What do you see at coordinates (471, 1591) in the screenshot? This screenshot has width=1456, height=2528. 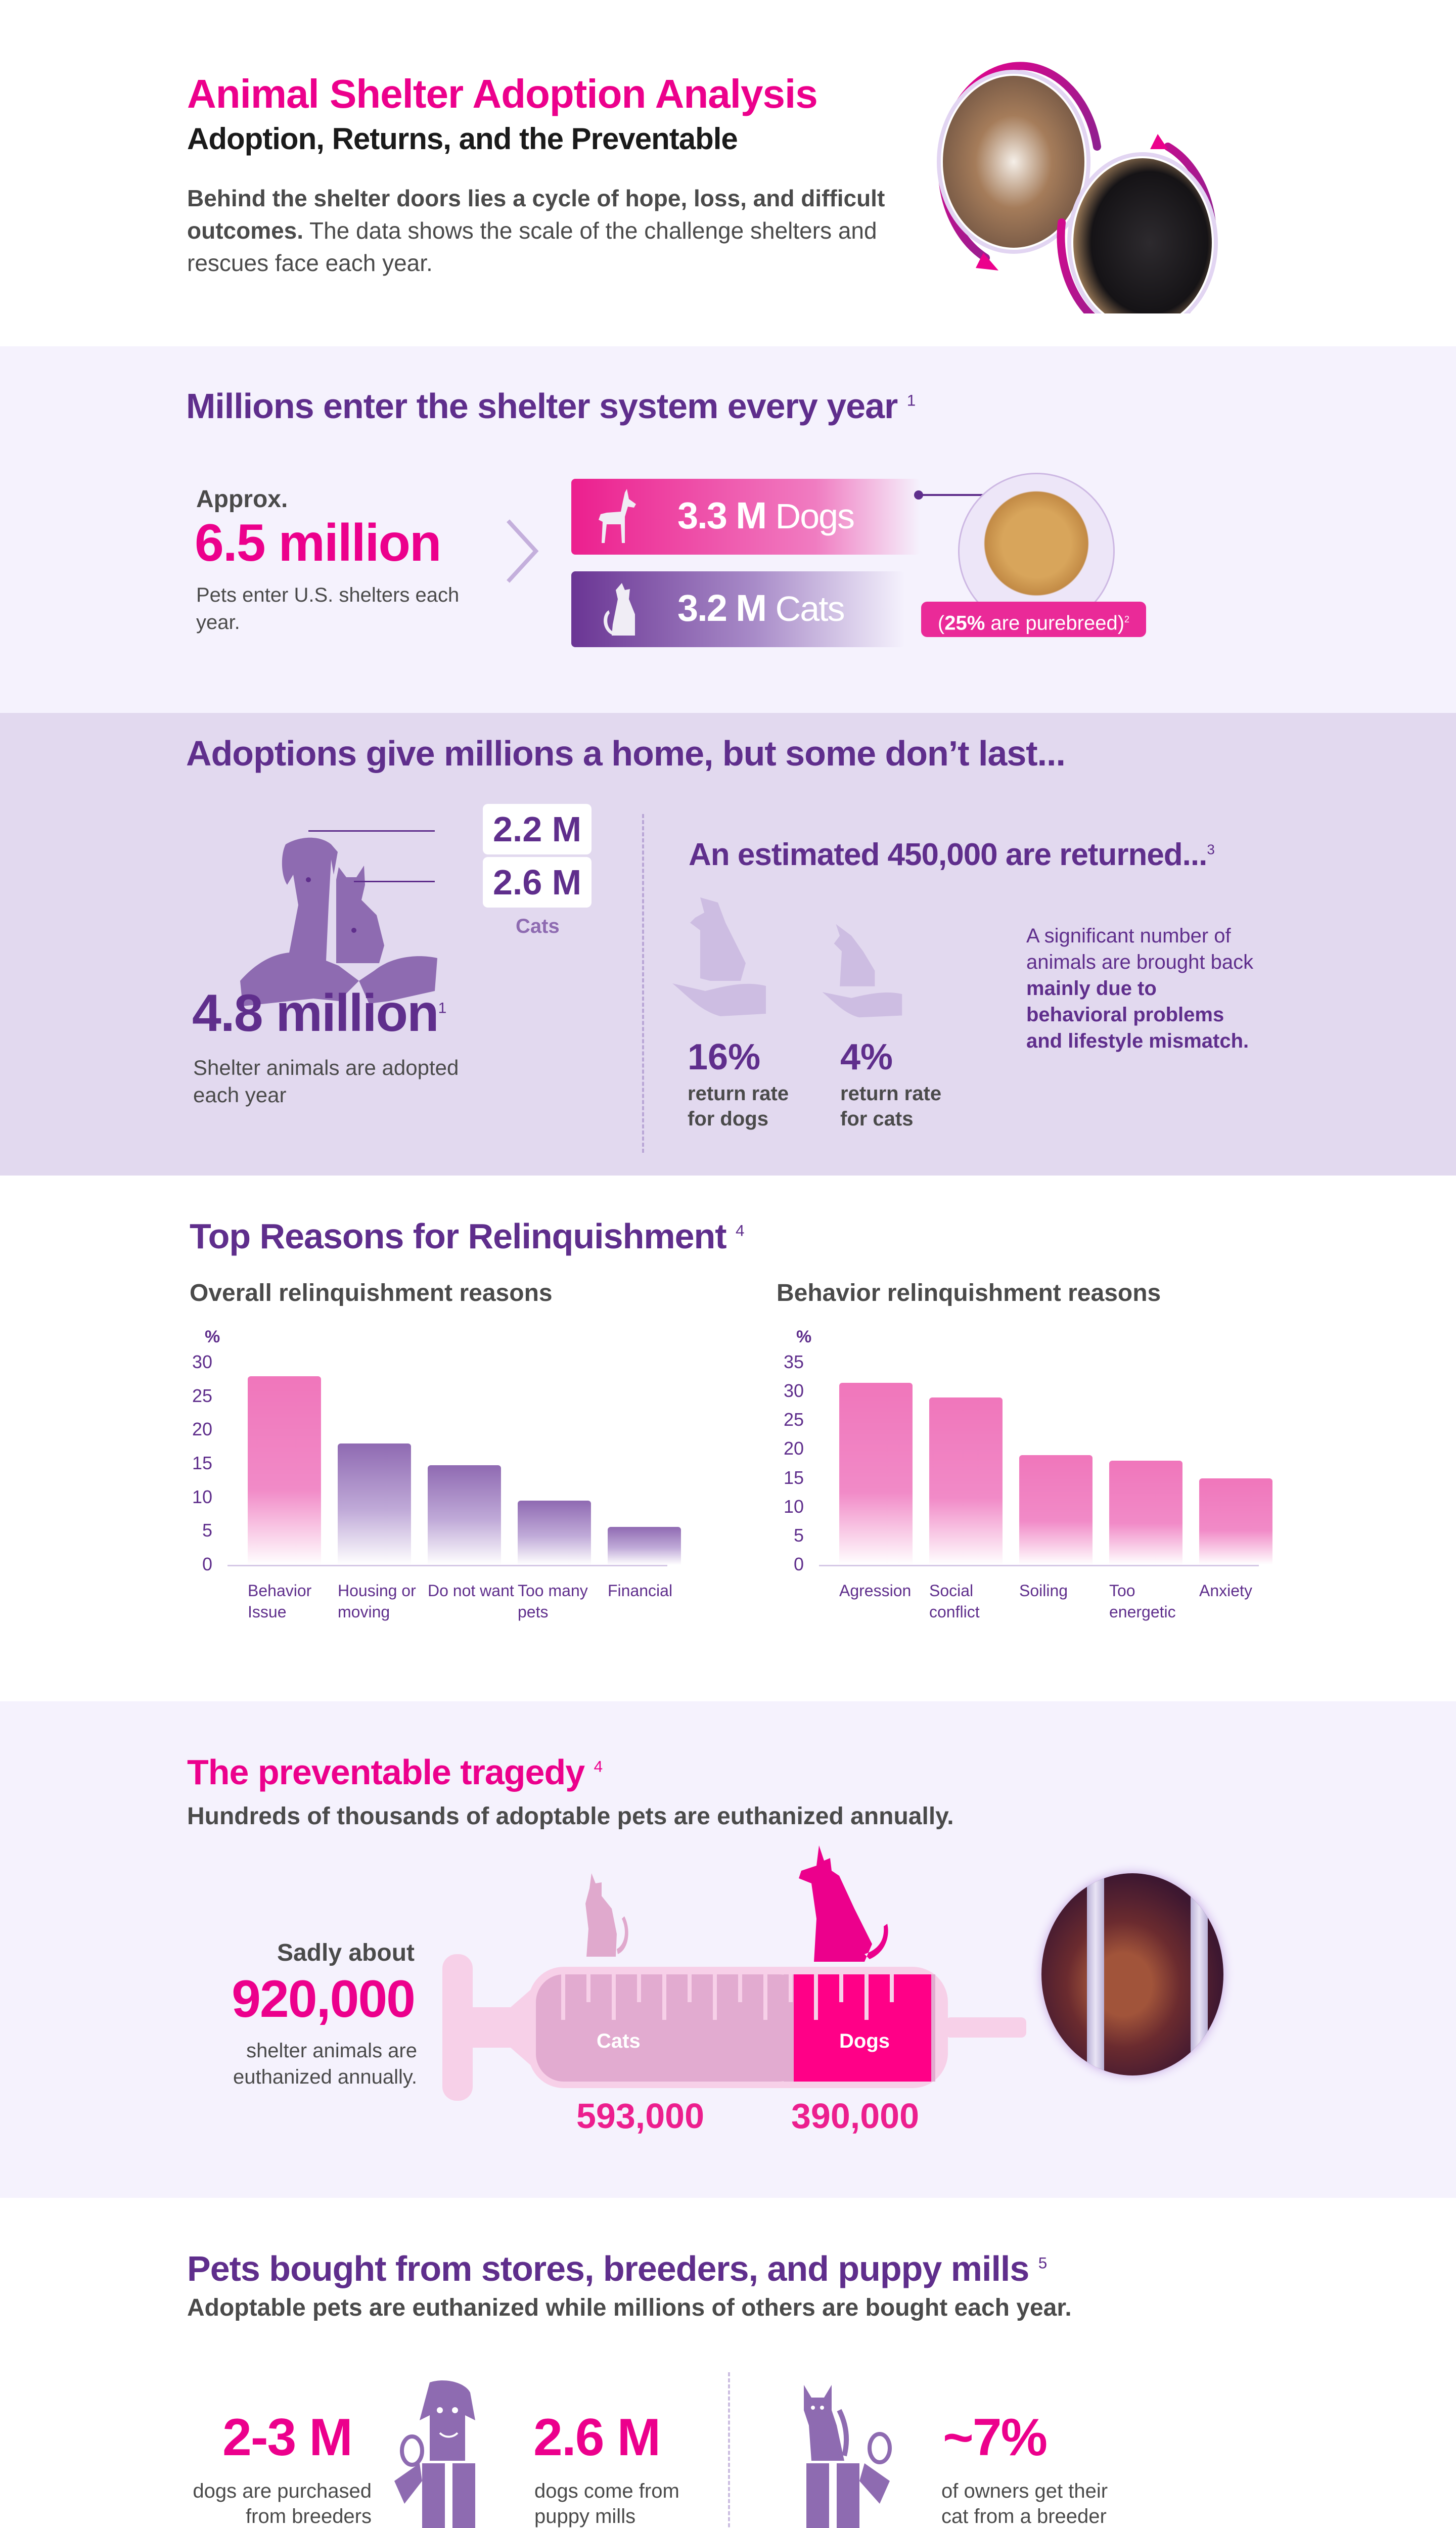 I see `x-tick-label: Do not want` at bounding box center [471, 1591].